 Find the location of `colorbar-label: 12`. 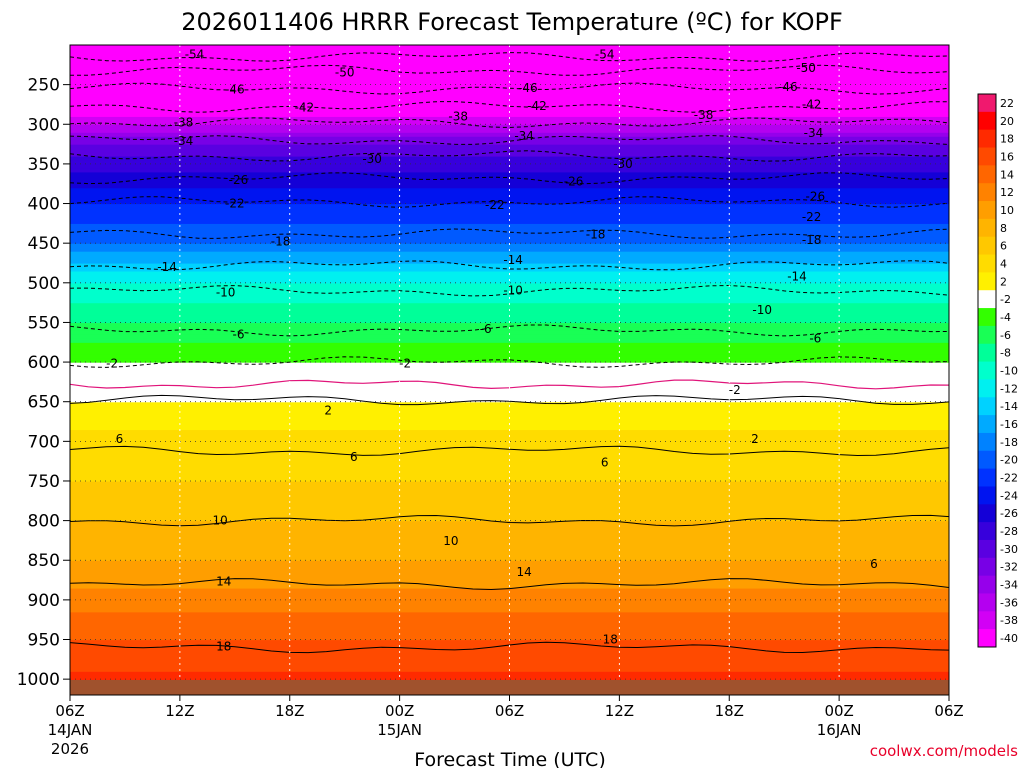

colorbar-label: 12 is located at coordinates (1007, 192).